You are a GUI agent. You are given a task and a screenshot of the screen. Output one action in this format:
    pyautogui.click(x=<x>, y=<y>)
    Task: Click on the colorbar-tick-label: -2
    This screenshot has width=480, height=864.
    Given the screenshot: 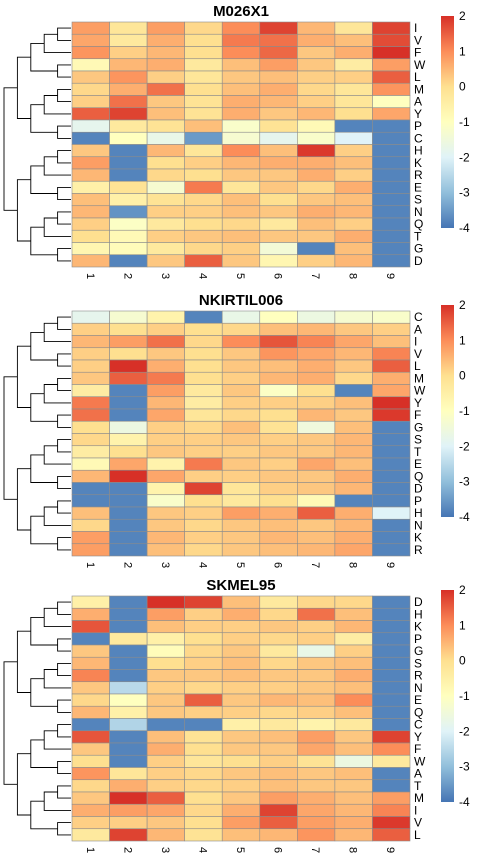 What is the action you would take?
    pyautogui.click(x=464, y=157)
    